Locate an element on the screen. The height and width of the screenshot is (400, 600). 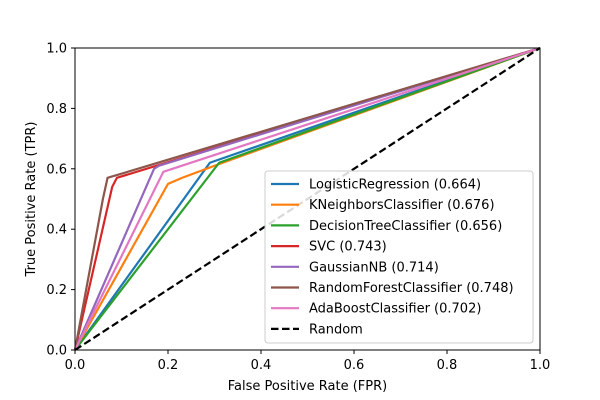
y-tick-label-1: 0.2 is located at coordinates (56, 290).